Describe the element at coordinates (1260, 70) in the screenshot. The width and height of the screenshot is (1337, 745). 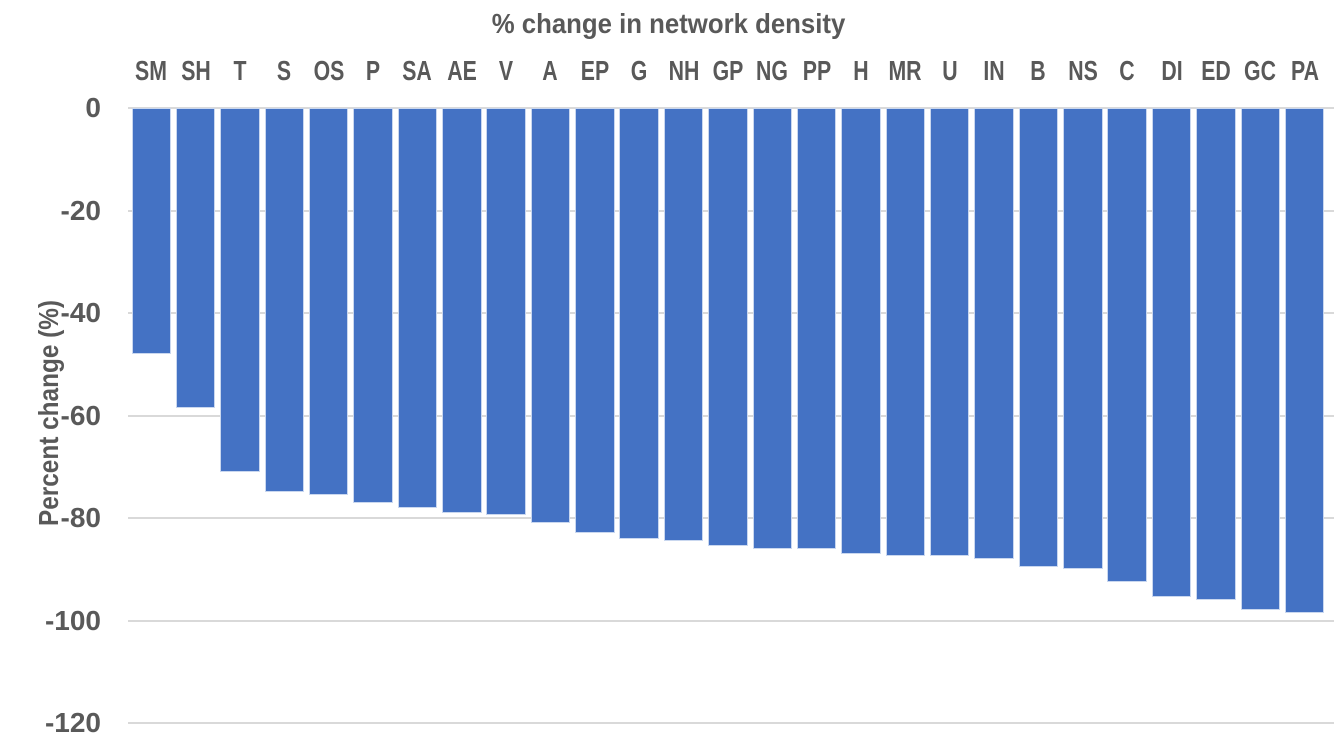
I see `category-label-GC: GC` at that location.